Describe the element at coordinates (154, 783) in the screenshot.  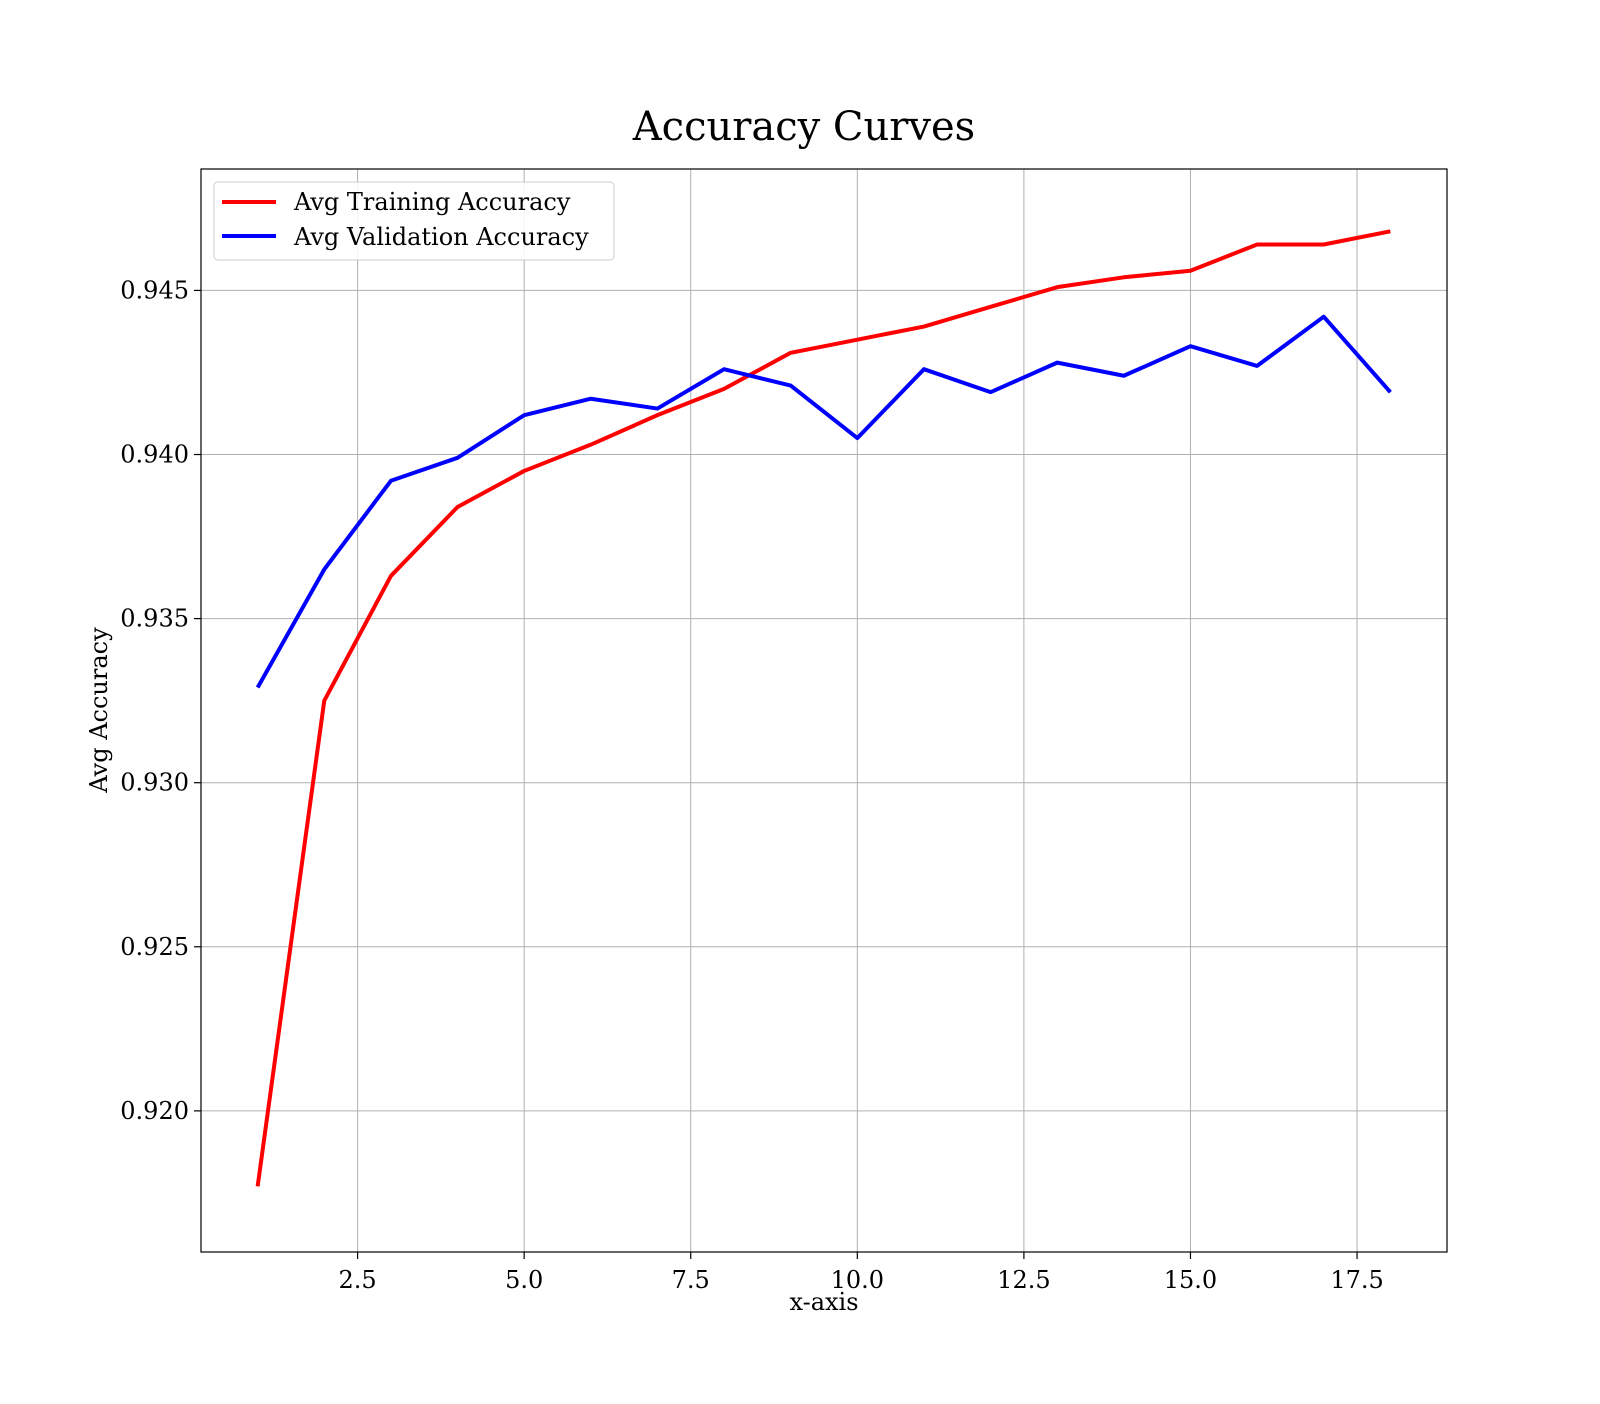
I see `y-tick-label: 0.930` at that location.